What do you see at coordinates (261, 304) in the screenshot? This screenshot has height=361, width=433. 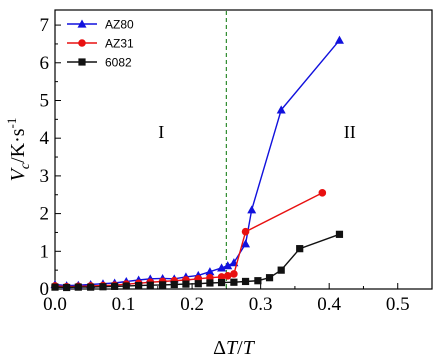 I see `x-tick-label: 0.3` at bounding box center [261, 304].